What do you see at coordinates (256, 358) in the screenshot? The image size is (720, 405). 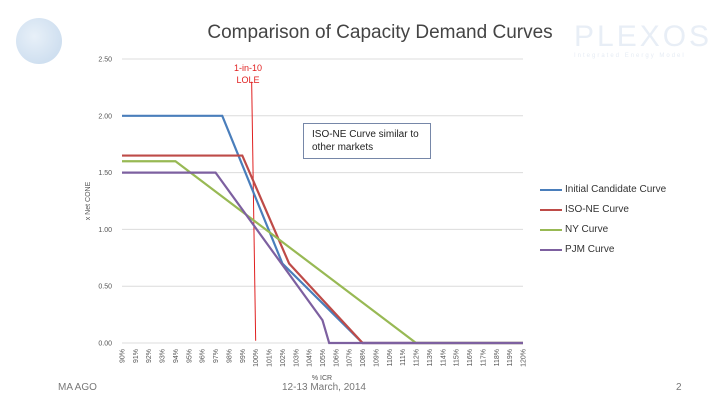 I see `x-tick-label: 100%` at bounding box center [256, 358].